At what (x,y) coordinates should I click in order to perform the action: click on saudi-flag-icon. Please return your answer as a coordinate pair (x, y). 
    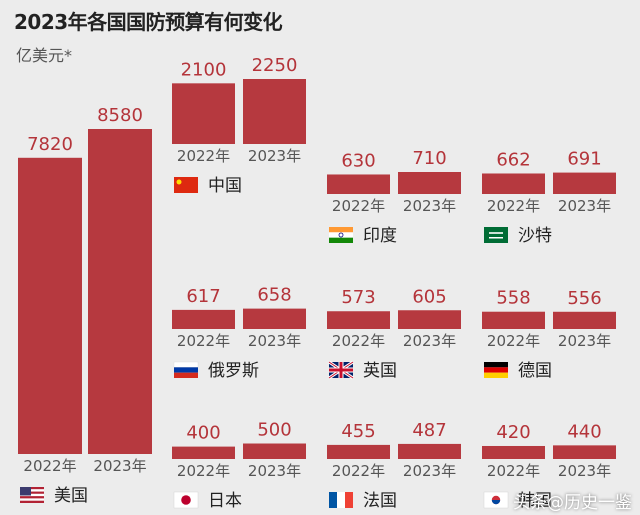
    Looking at the image, I should click on (496, 235).